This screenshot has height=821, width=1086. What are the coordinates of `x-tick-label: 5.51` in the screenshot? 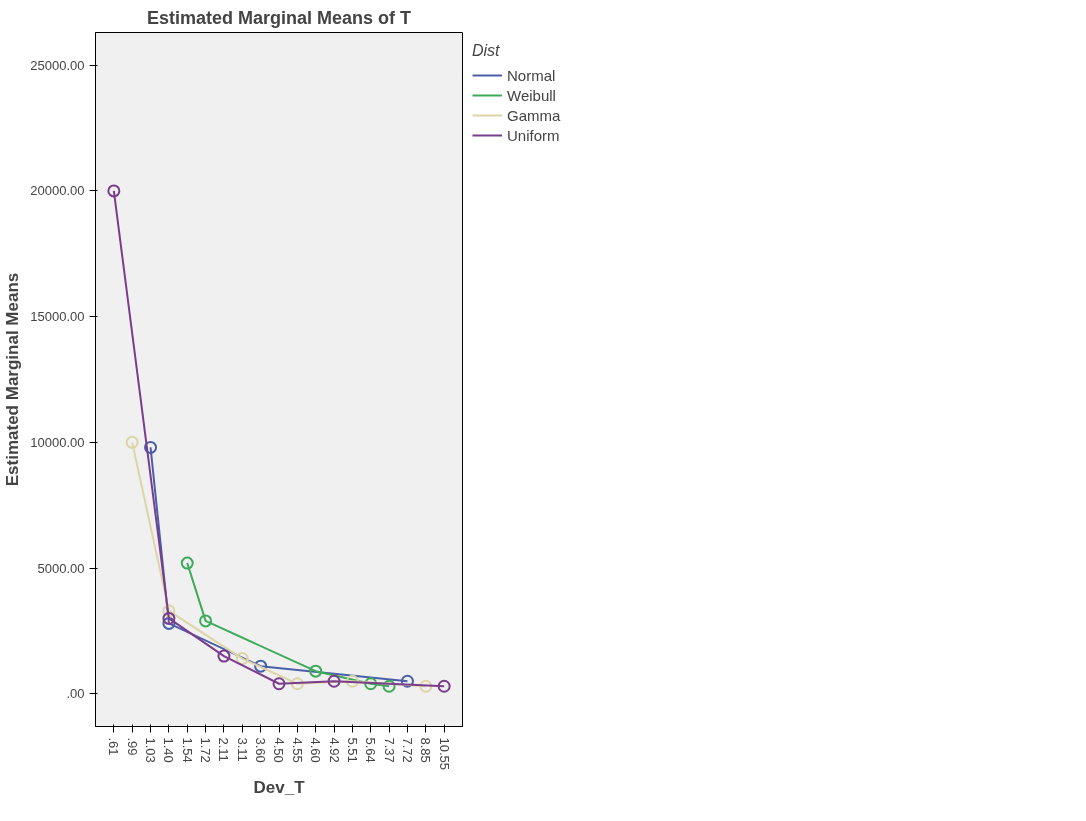 It's located at (352, 750).